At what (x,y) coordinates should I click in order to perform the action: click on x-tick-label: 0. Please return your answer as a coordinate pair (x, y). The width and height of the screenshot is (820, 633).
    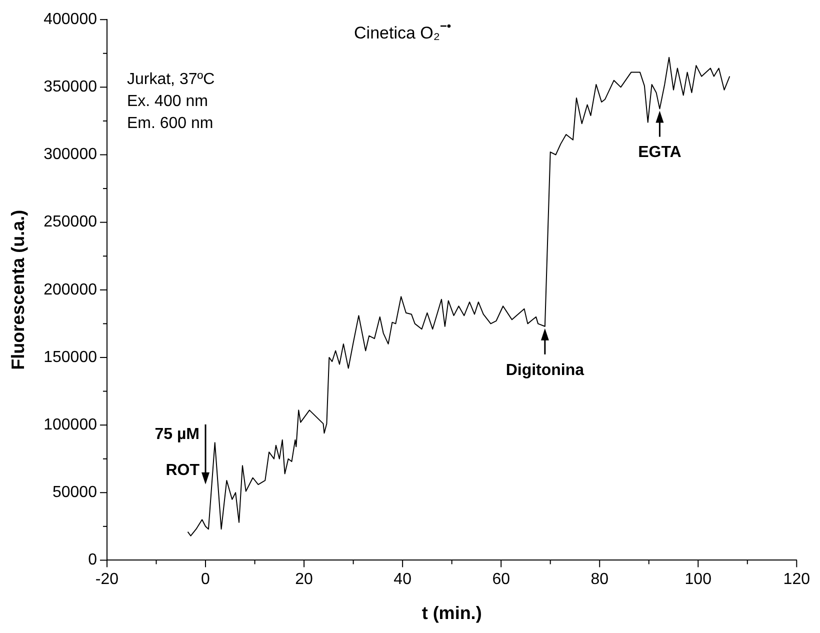
    Looking at the image, I should click on (205, 579).